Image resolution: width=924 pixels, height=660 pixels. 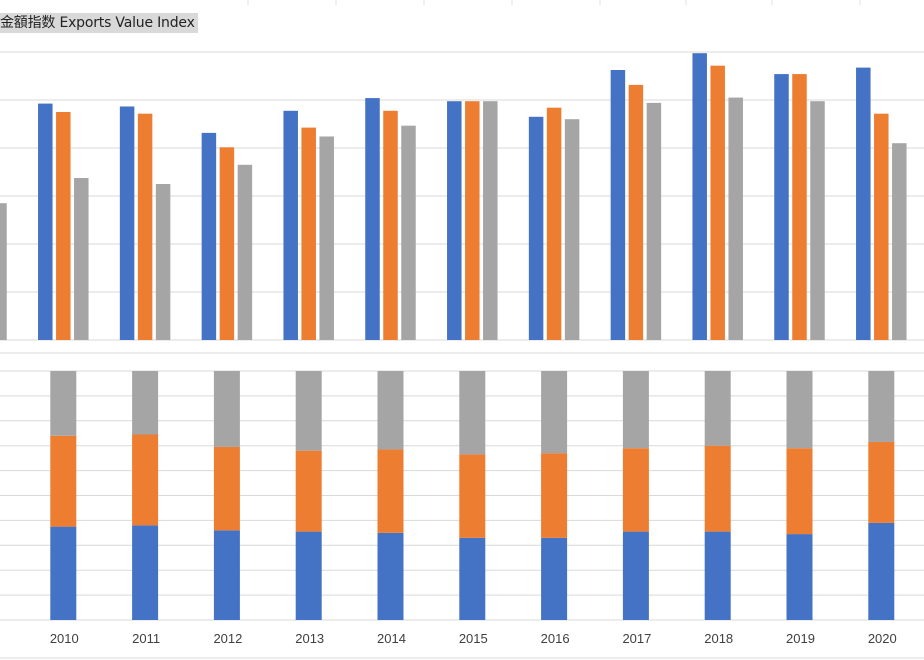 What do you see at coordinates (99, 23) in the screenshot?
I see `chart-title: 金額指数 Exports Value Index` at bounding box center [99, 23].